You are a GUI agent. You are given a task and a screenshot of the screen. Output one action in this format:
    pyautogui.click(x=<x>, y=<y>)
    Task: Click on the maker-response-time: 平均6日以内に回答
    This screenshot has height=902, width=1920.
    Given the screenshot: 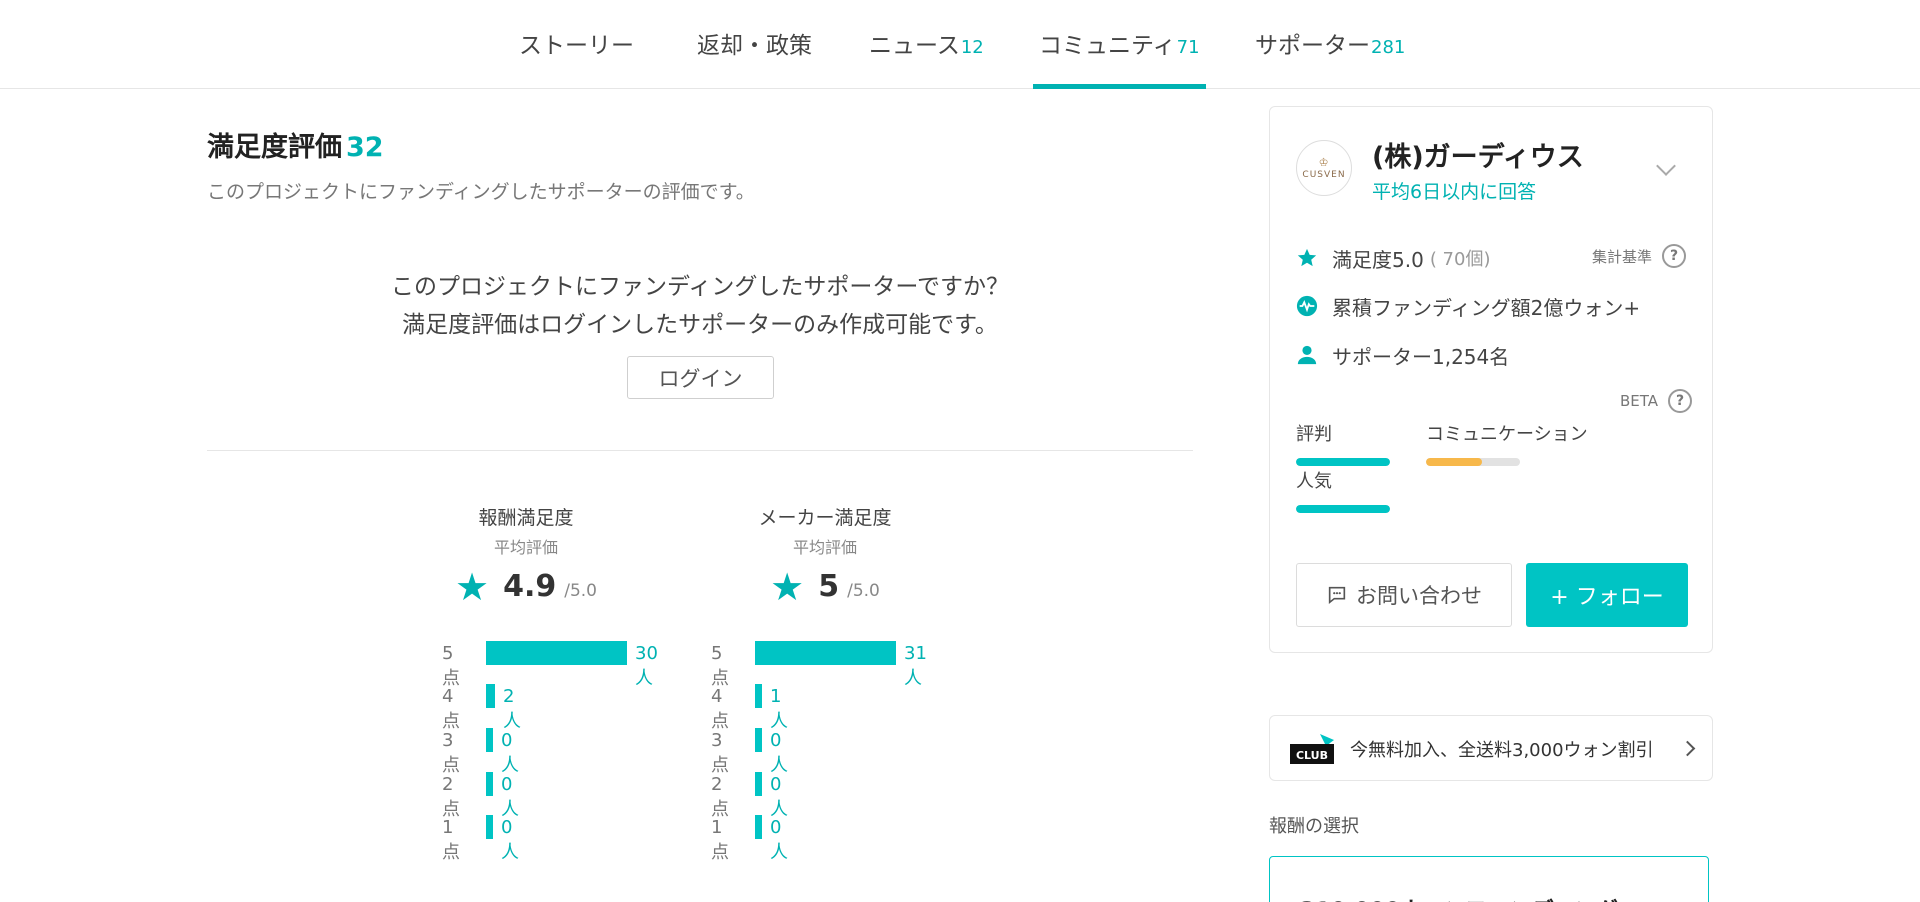 What is the action you would take?
    pyautogui.click(x=1454, y=192)
    